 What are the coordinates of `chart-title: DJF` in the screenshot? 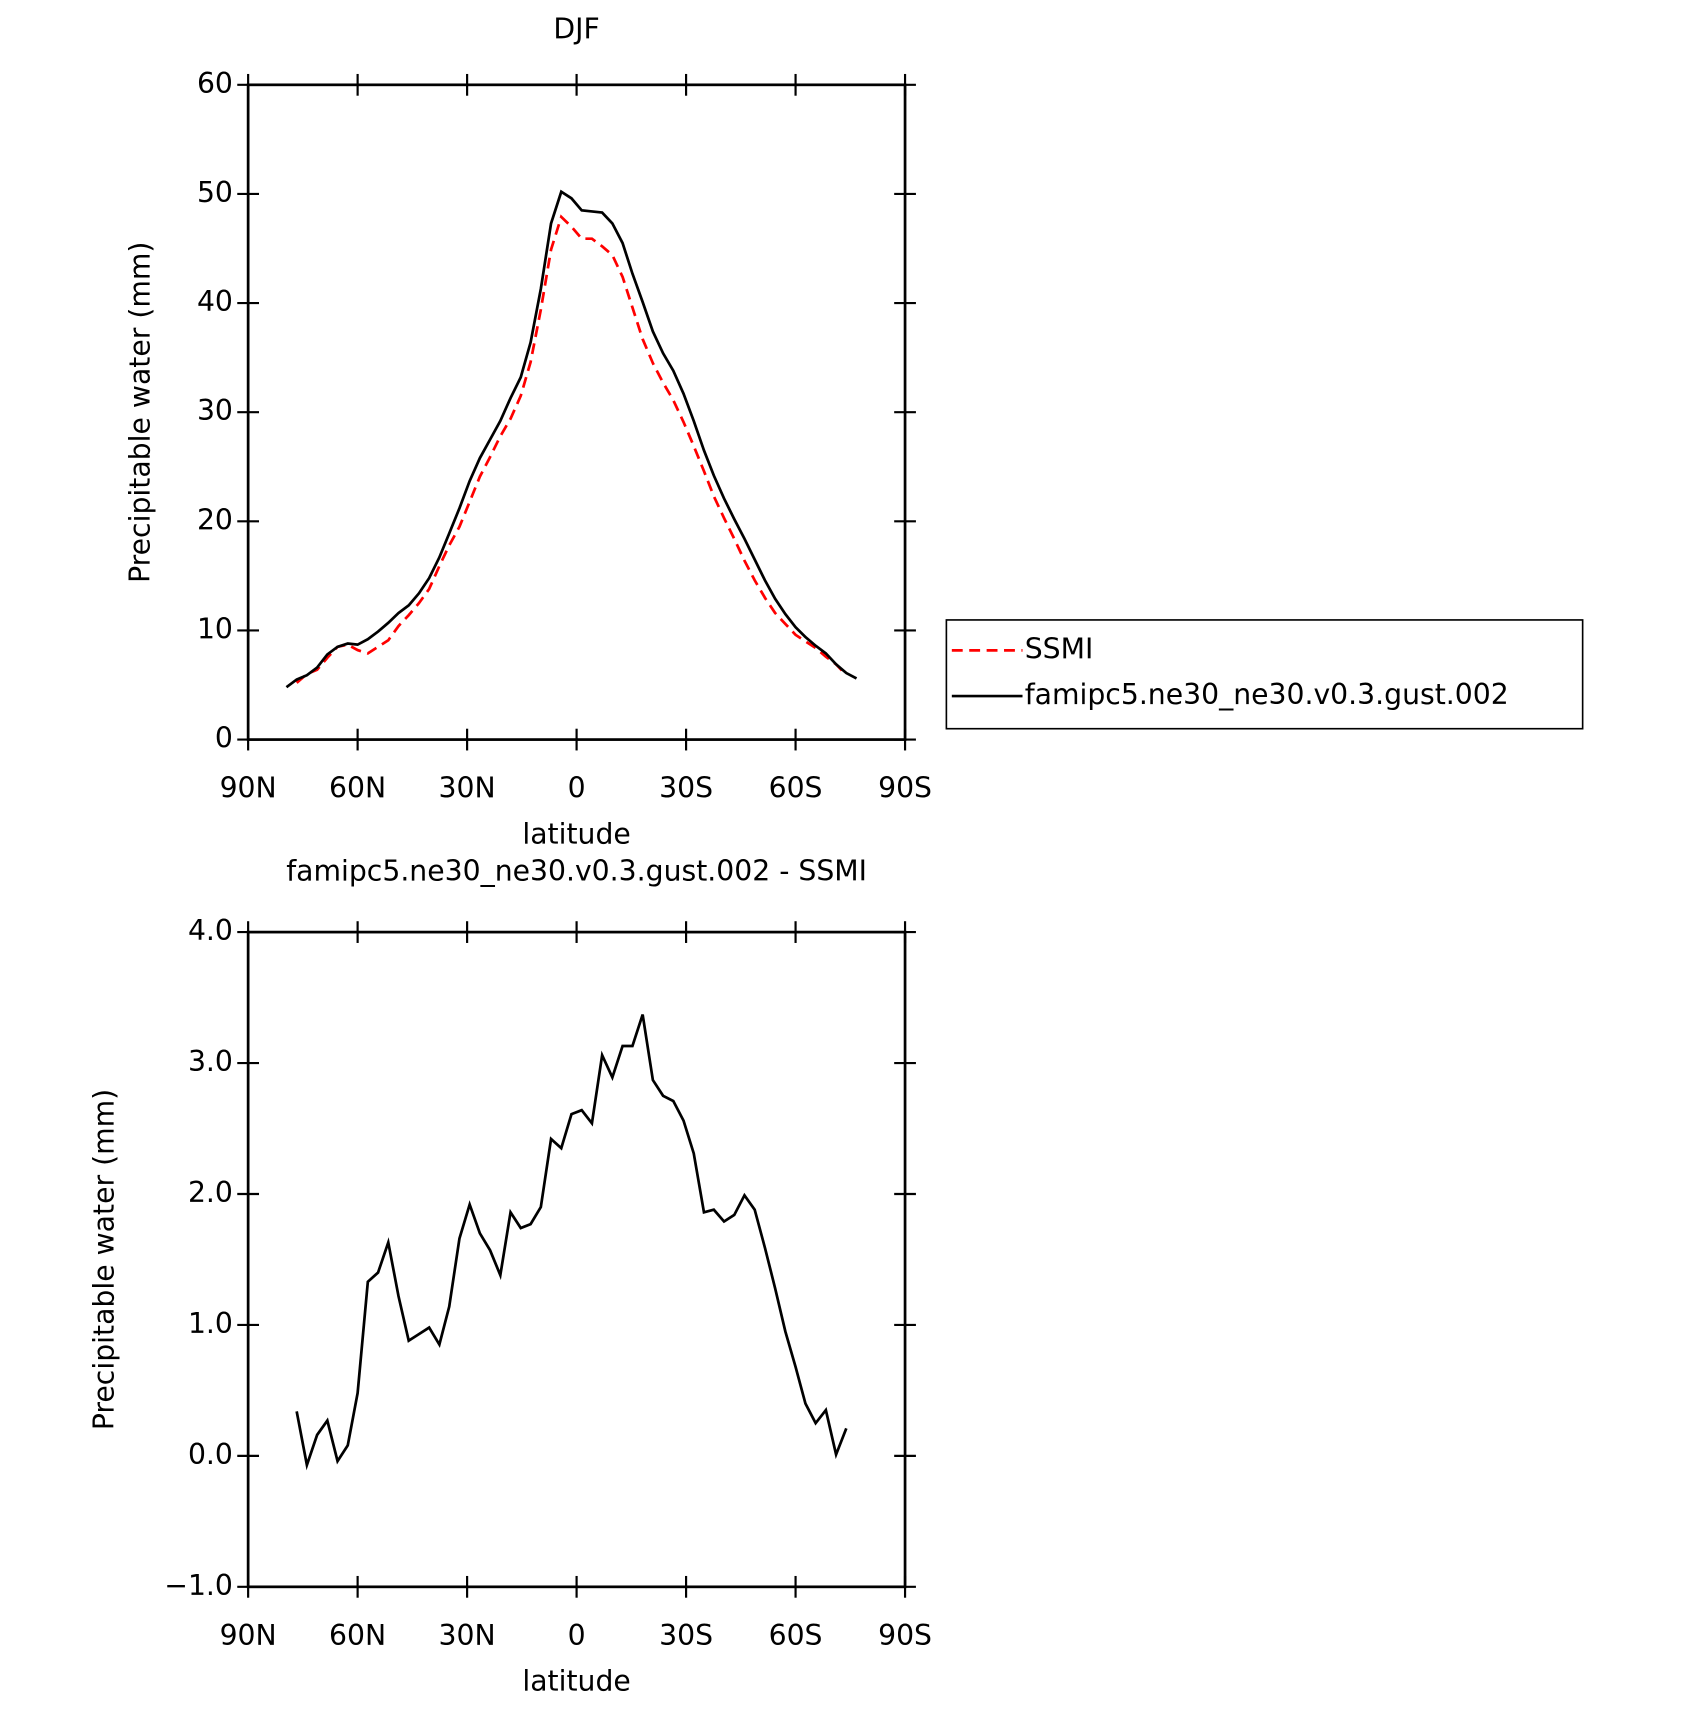 It's located at (576, 28).